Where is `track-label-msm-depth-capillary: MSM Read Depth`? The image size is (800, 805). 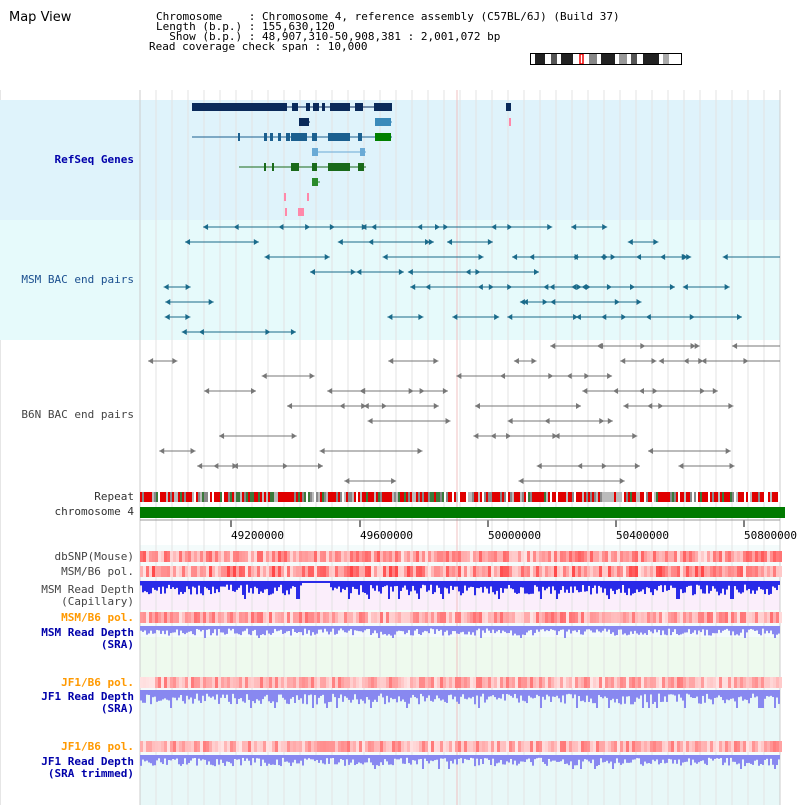 track-label-msm-depth-capillary: MSM Read Depth is located at coordinates (87, 589).